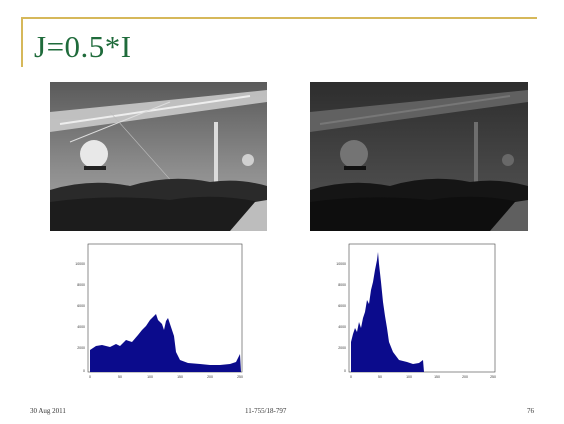  What do you see at coordinates (83, 46) in the screenshot?
I see `slide-title: J=0.5*I` at bounding box center [83, 46].